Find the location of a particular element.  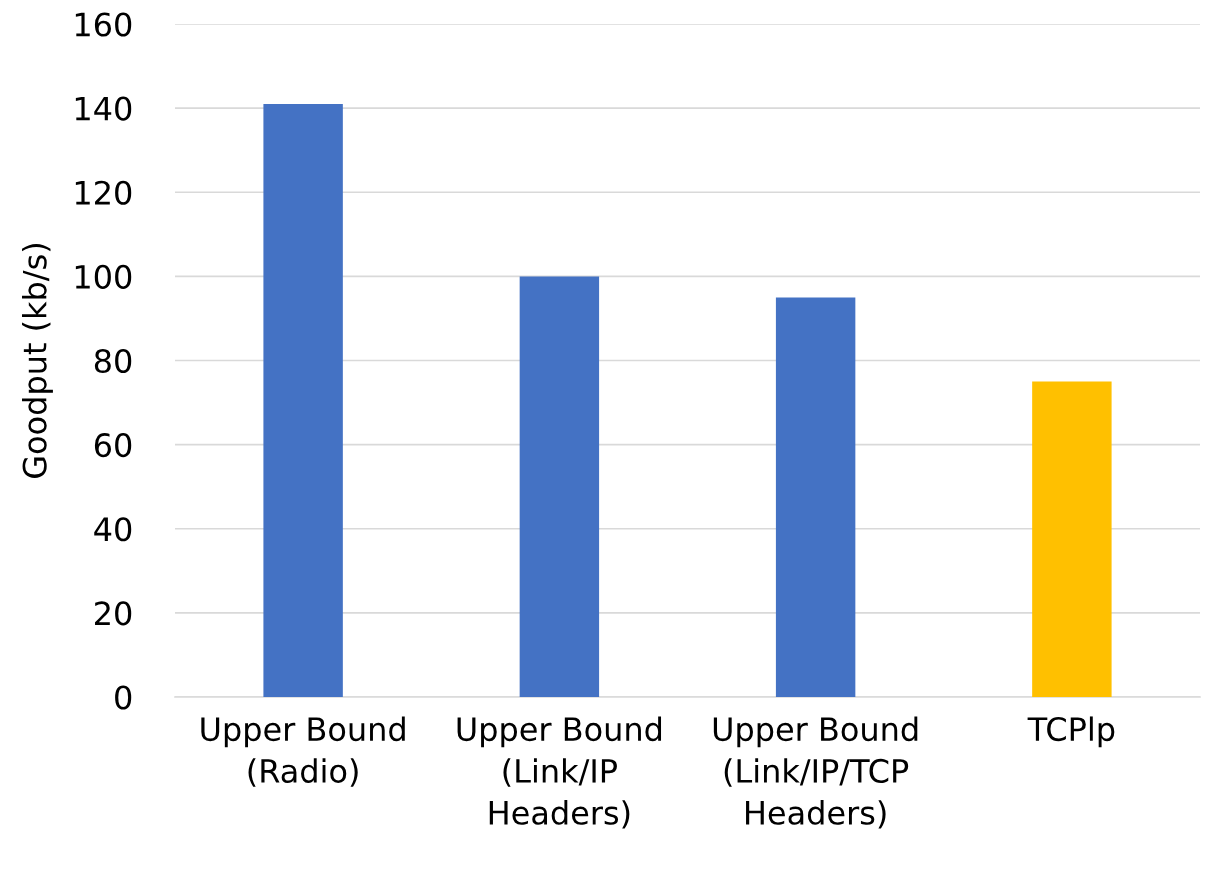

x-tick-label: Upper Bound (Link/IP Headers) is located at coordinates (559, 772).